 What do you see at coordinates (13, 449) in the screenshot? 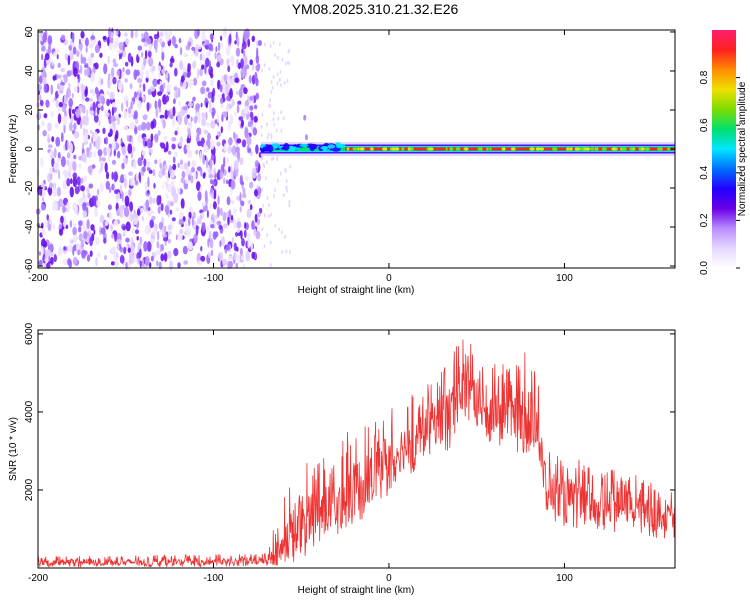
I see `snr-y-axis-label: SNR (10 * v/v)` at bounding box center [13, 449].